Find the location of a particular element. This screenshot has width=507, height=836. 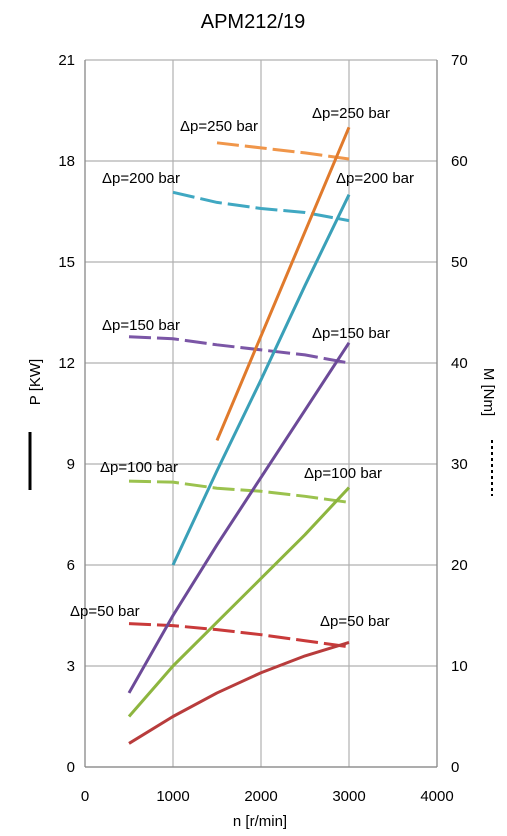

x-tick-label: 4000 is located at coordinates (436, 796).